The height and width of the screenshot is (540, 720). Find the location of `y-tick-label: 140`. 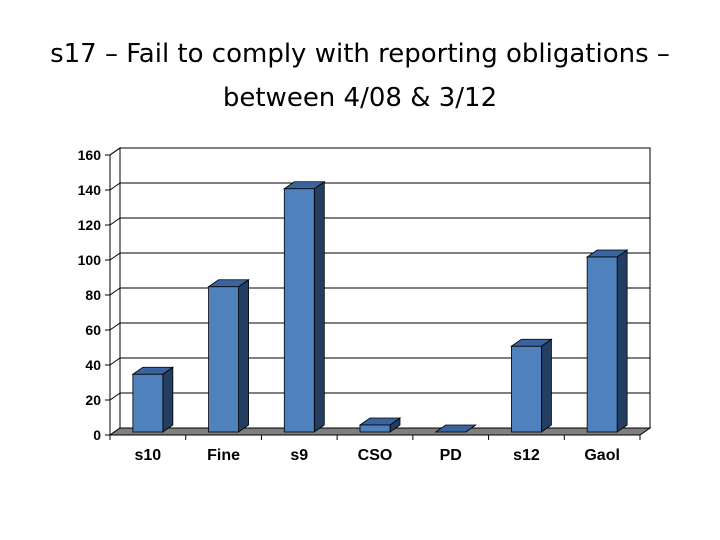

y-tick-label: 140 is located at coordinates (90, 190).